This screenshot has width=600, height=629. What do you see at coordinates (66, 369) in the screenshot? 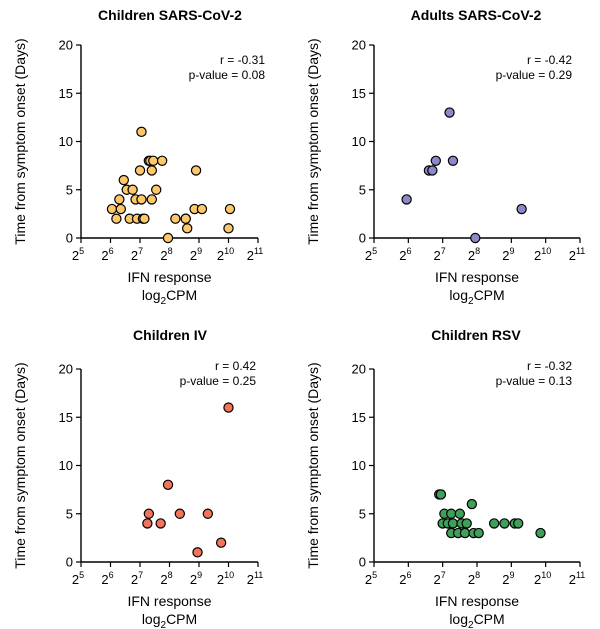
I see `y-tick-label: 20` at bounding box center [66, 369].